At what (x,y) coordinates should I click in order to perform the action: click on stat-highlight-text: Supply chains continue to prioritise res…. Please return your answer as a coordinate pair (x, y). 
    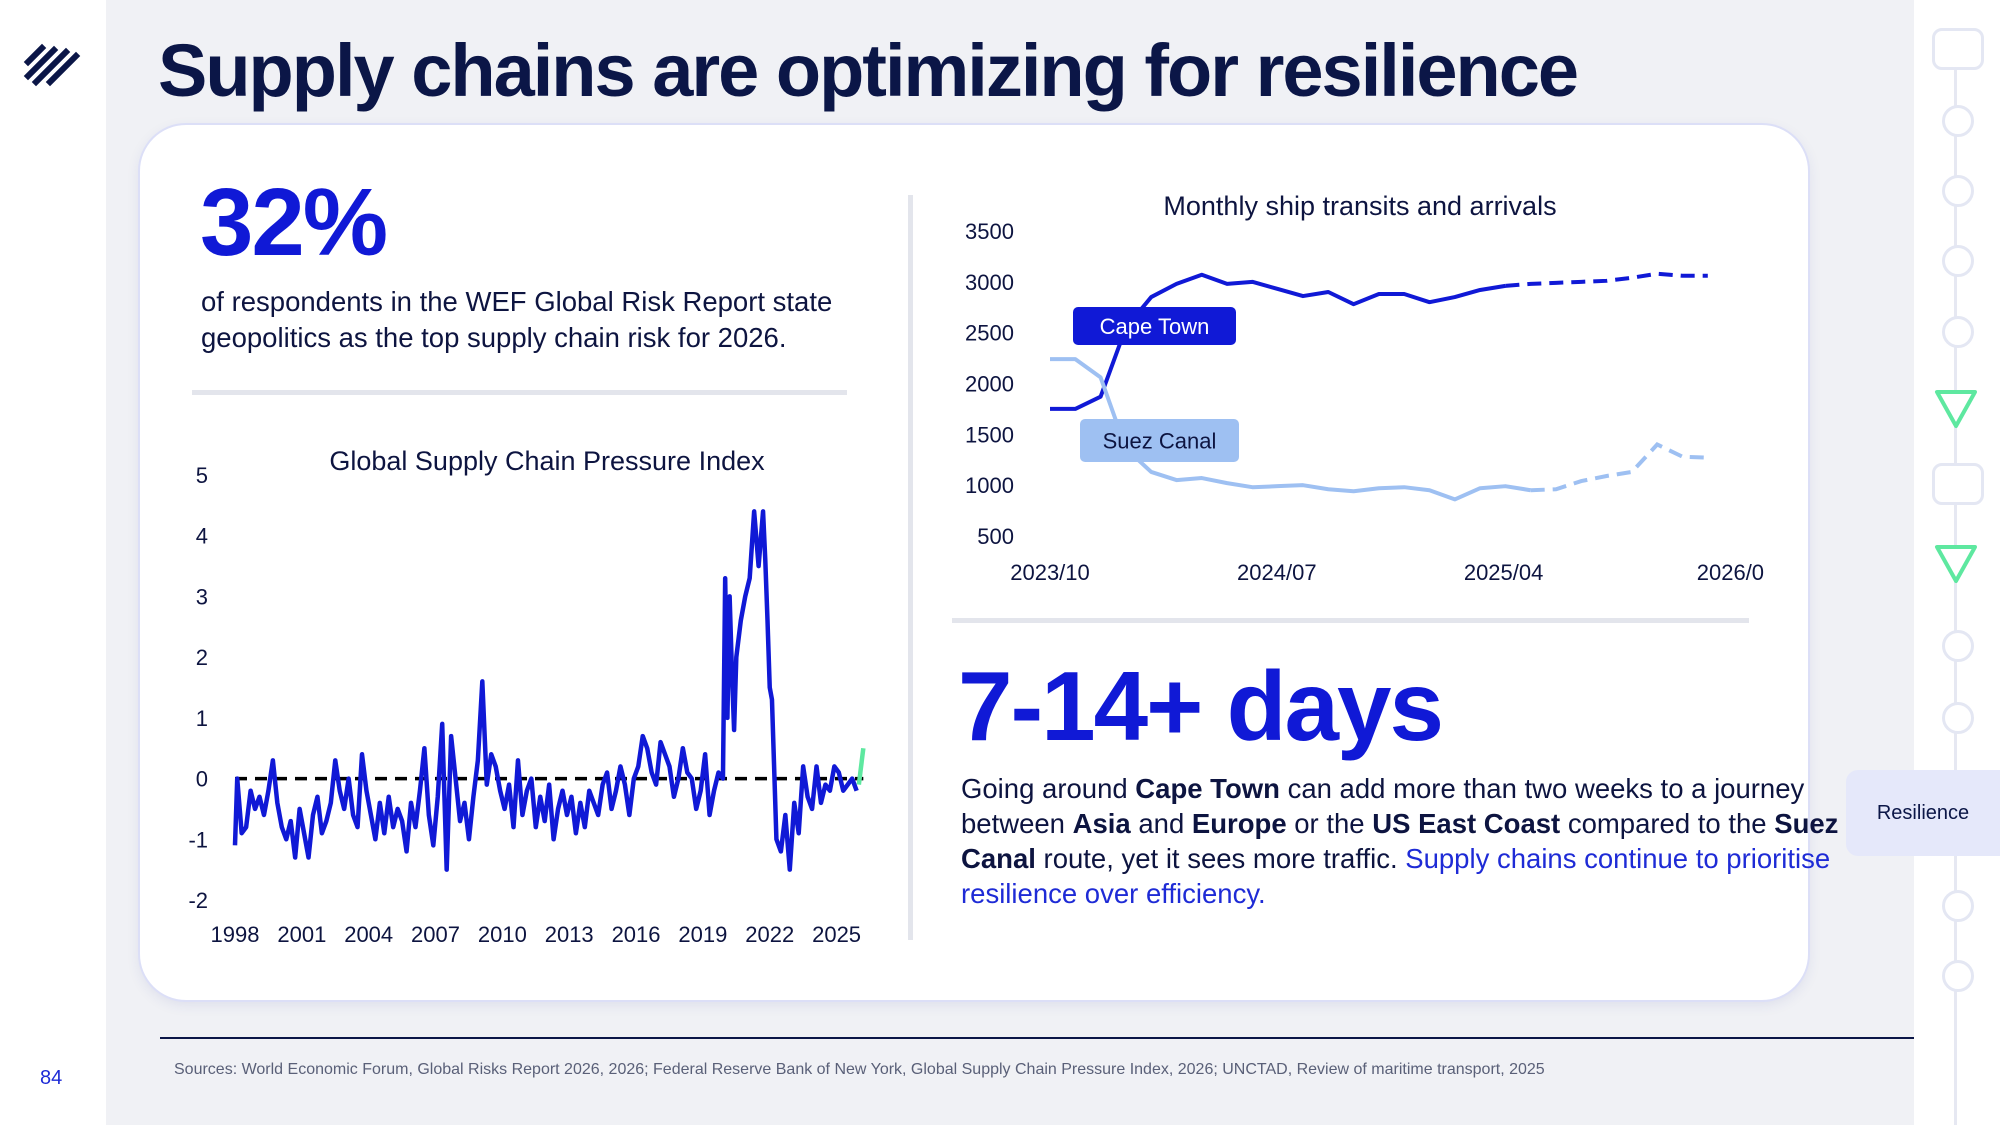
    Looking at the image, I should click on (1396, 876).